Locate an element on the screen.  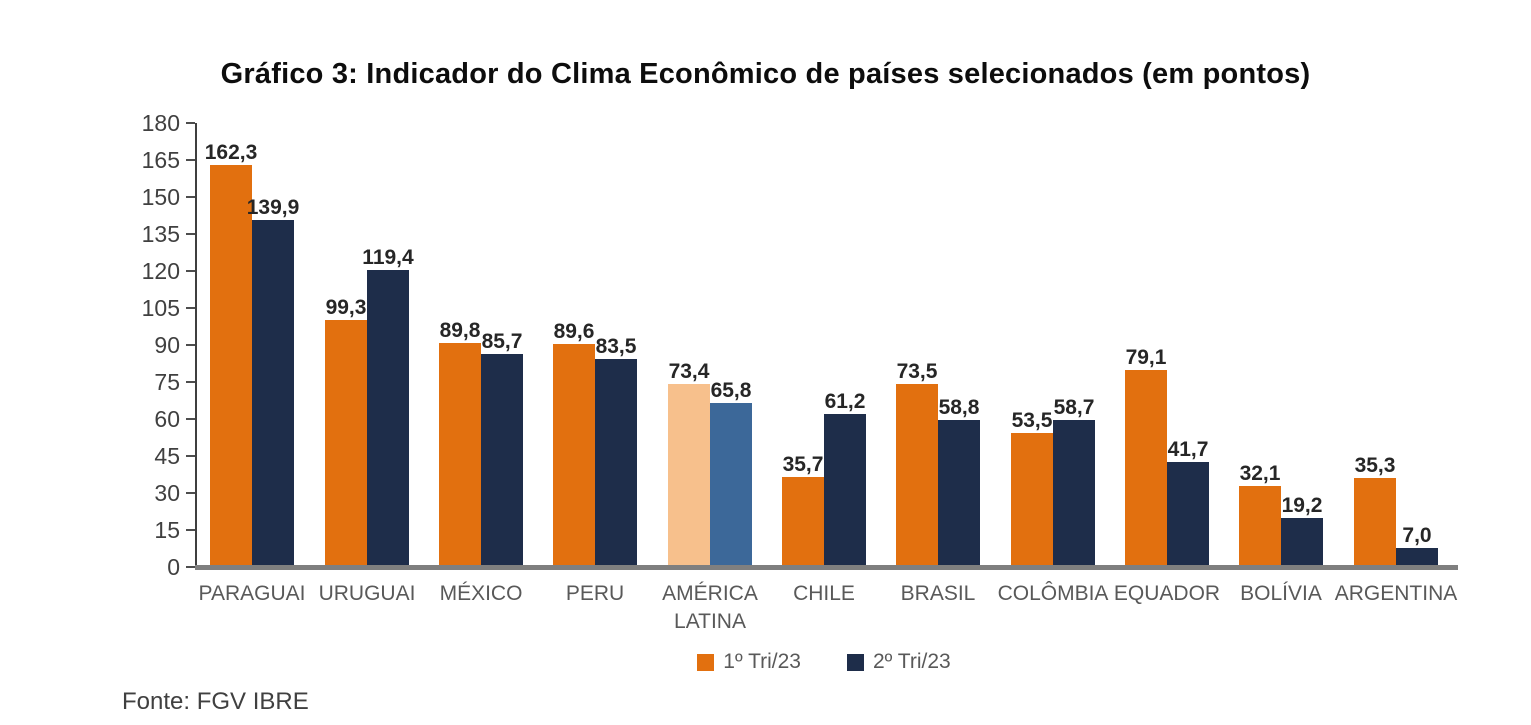
bar-1Tri23-uruguai is located at coordinates (346, 442).